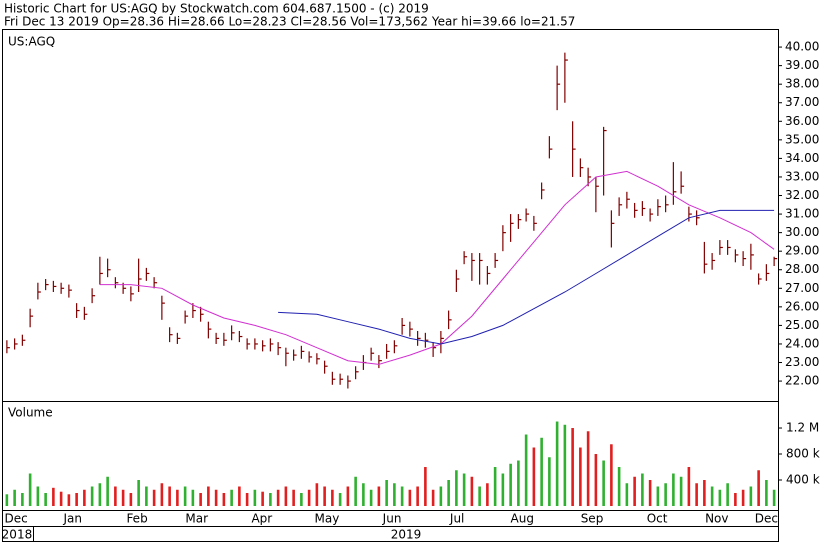 This screenshot has height=543, width=830. Describe the element at coordinates (390, 534) in the screenshot. I see `year-strip` at that location.